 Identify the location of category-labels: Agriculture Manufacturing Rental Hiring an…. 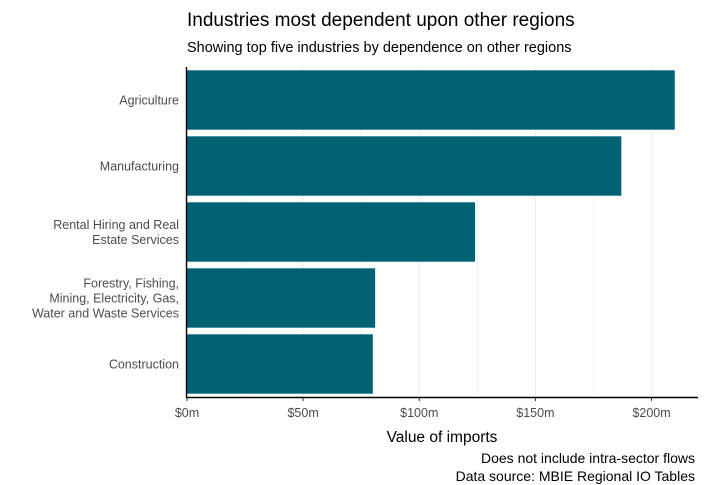
(105, 233).